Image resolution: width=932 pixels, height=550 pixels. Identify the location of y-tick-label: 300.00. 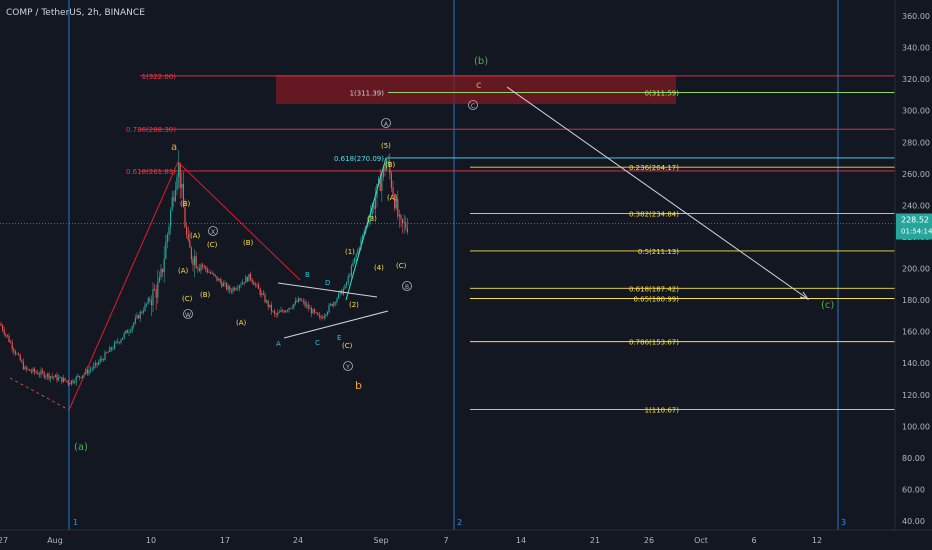
(916, 111).